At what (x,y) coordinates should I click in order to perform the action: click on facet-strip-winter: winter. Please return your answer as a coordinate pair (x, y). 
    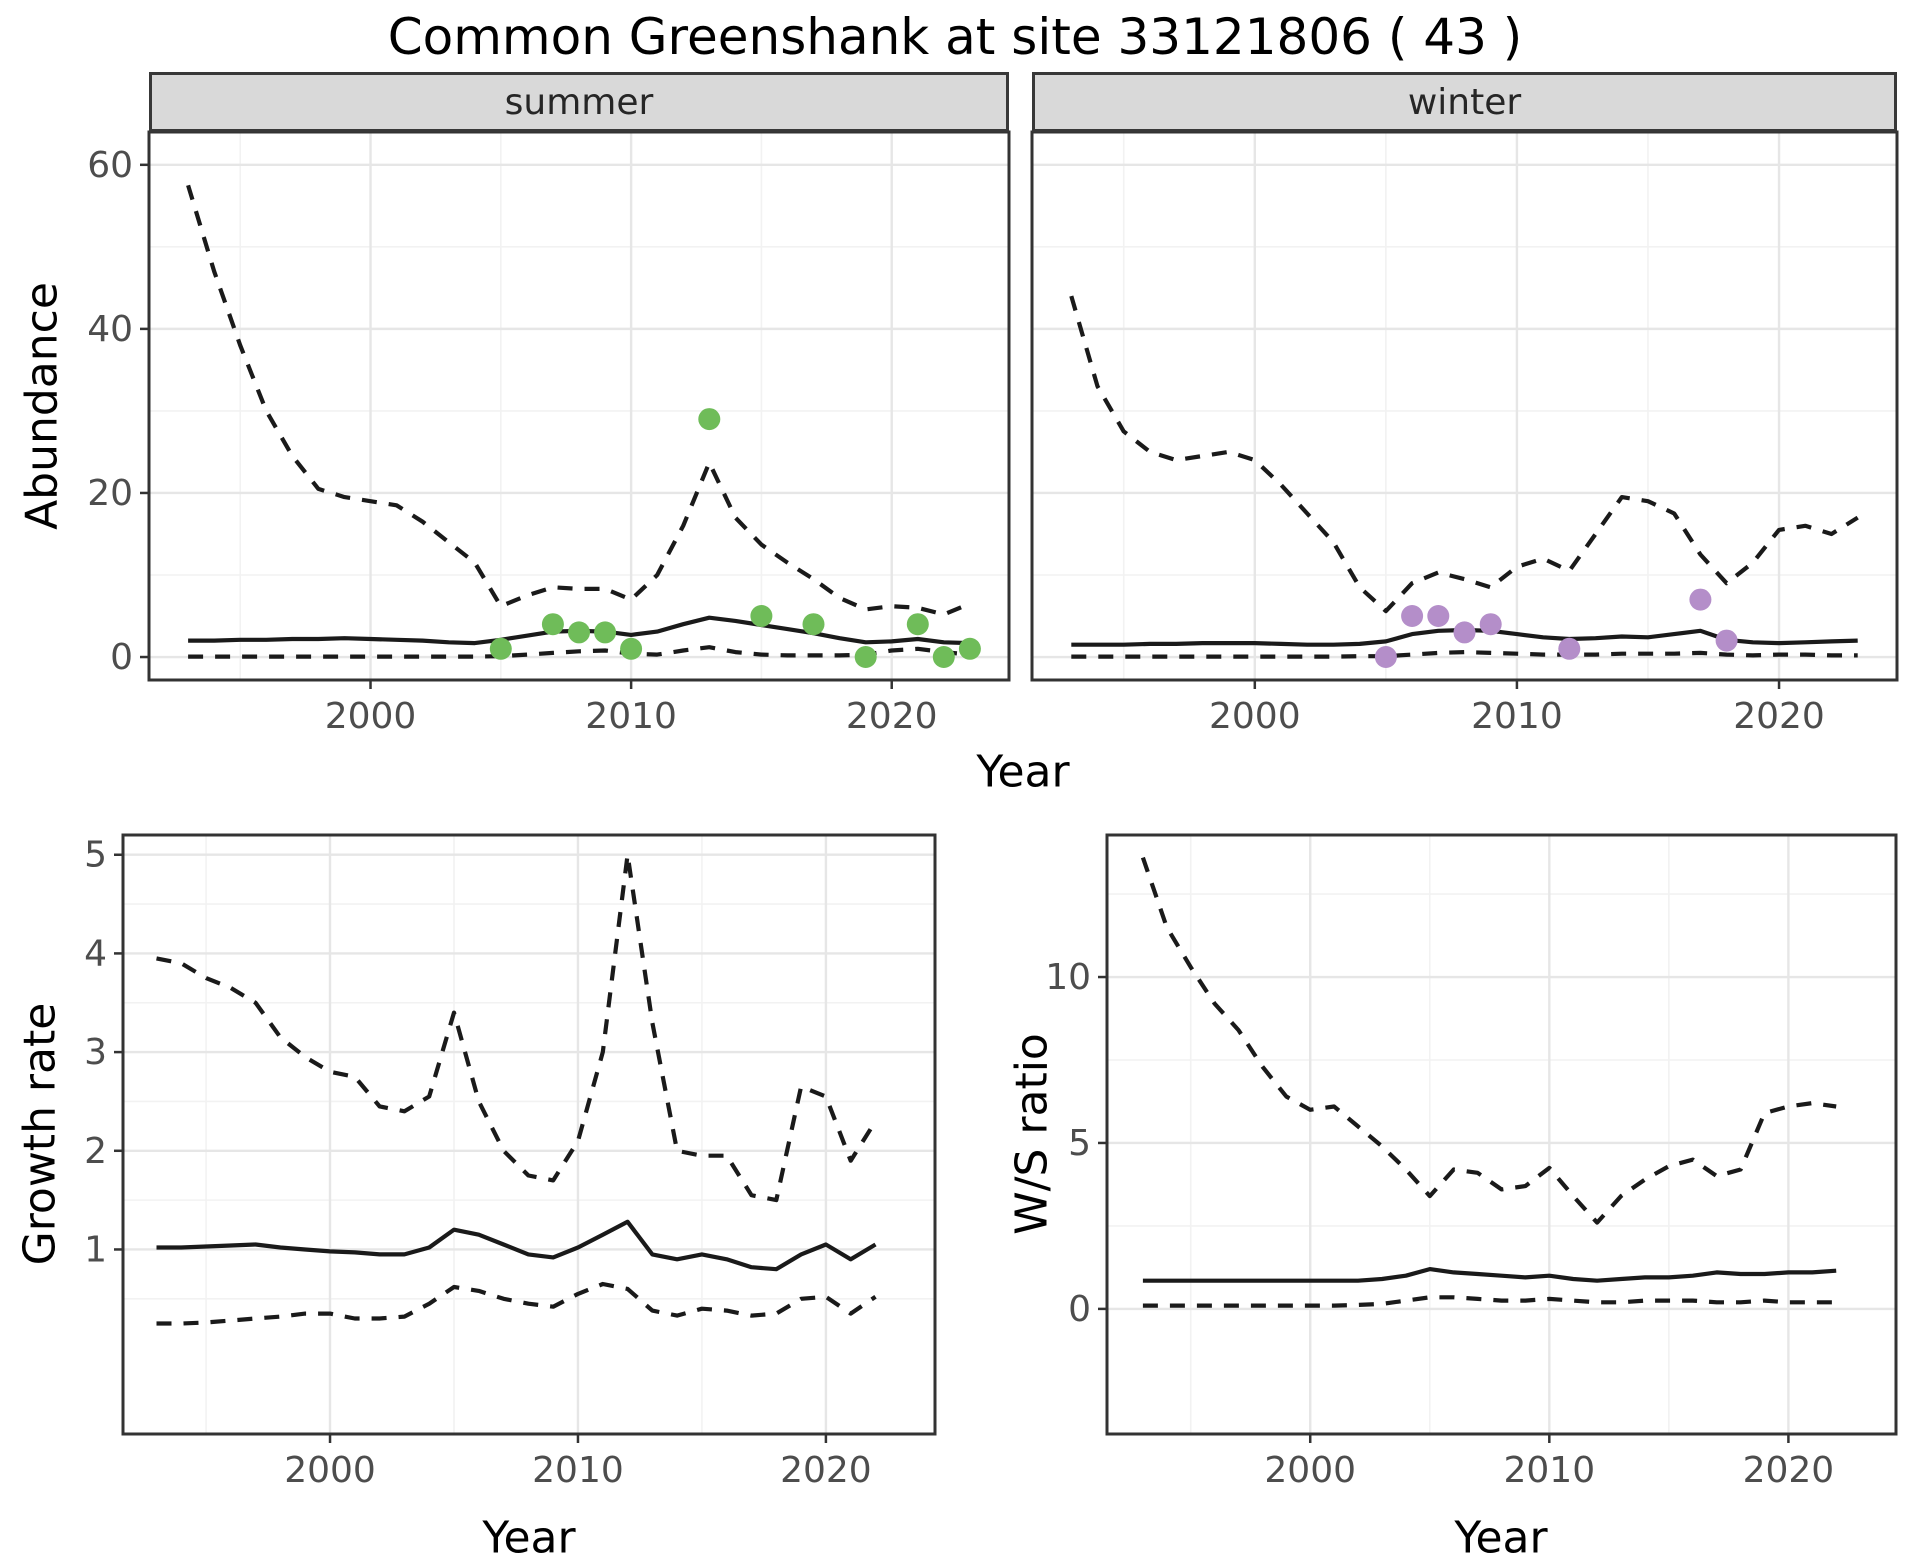
    Looking at the image, I should click on (1464, 102).